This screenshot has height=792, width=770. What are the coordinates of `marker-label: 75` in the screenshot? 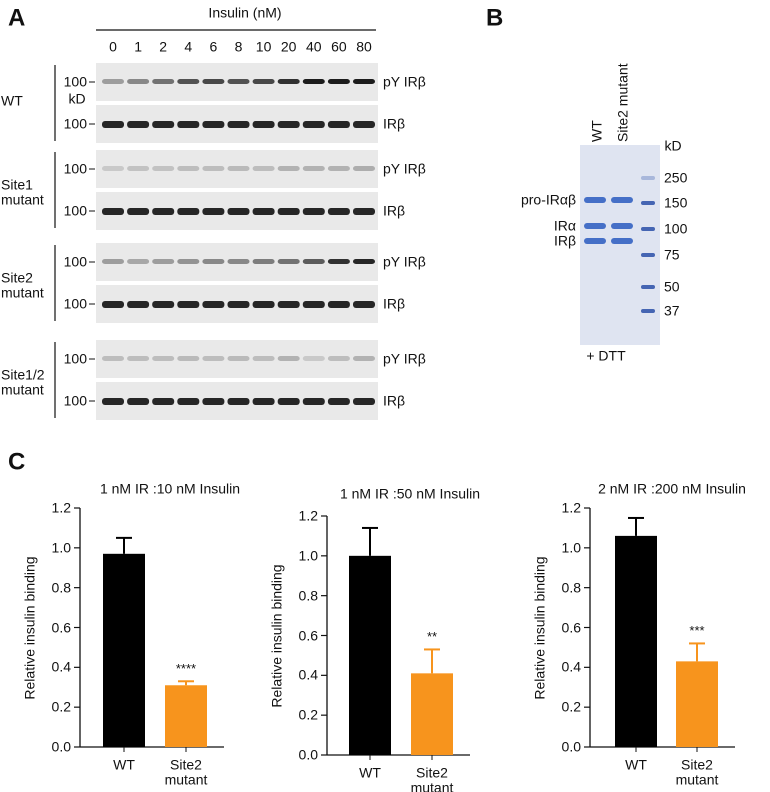 It's located at (672, 254).